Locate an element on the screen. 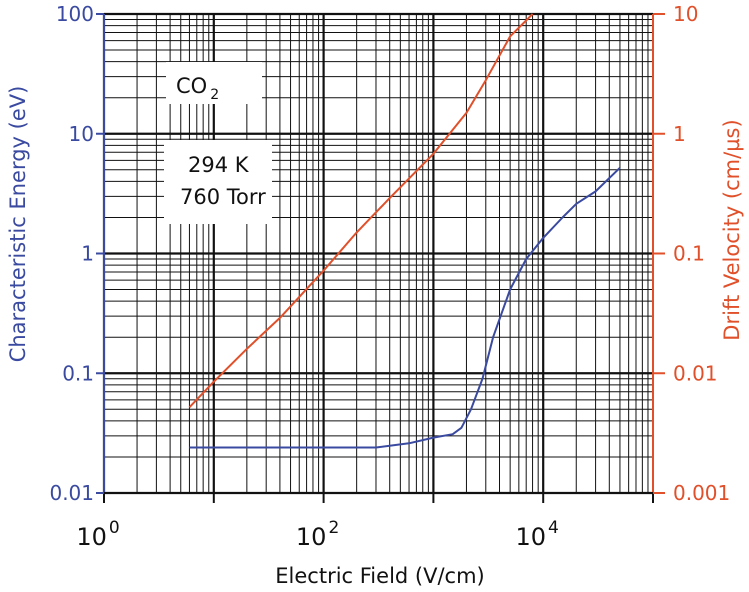 The image size is (749, 592). temperature-label: 294 K is located at coordinates (219, 165).